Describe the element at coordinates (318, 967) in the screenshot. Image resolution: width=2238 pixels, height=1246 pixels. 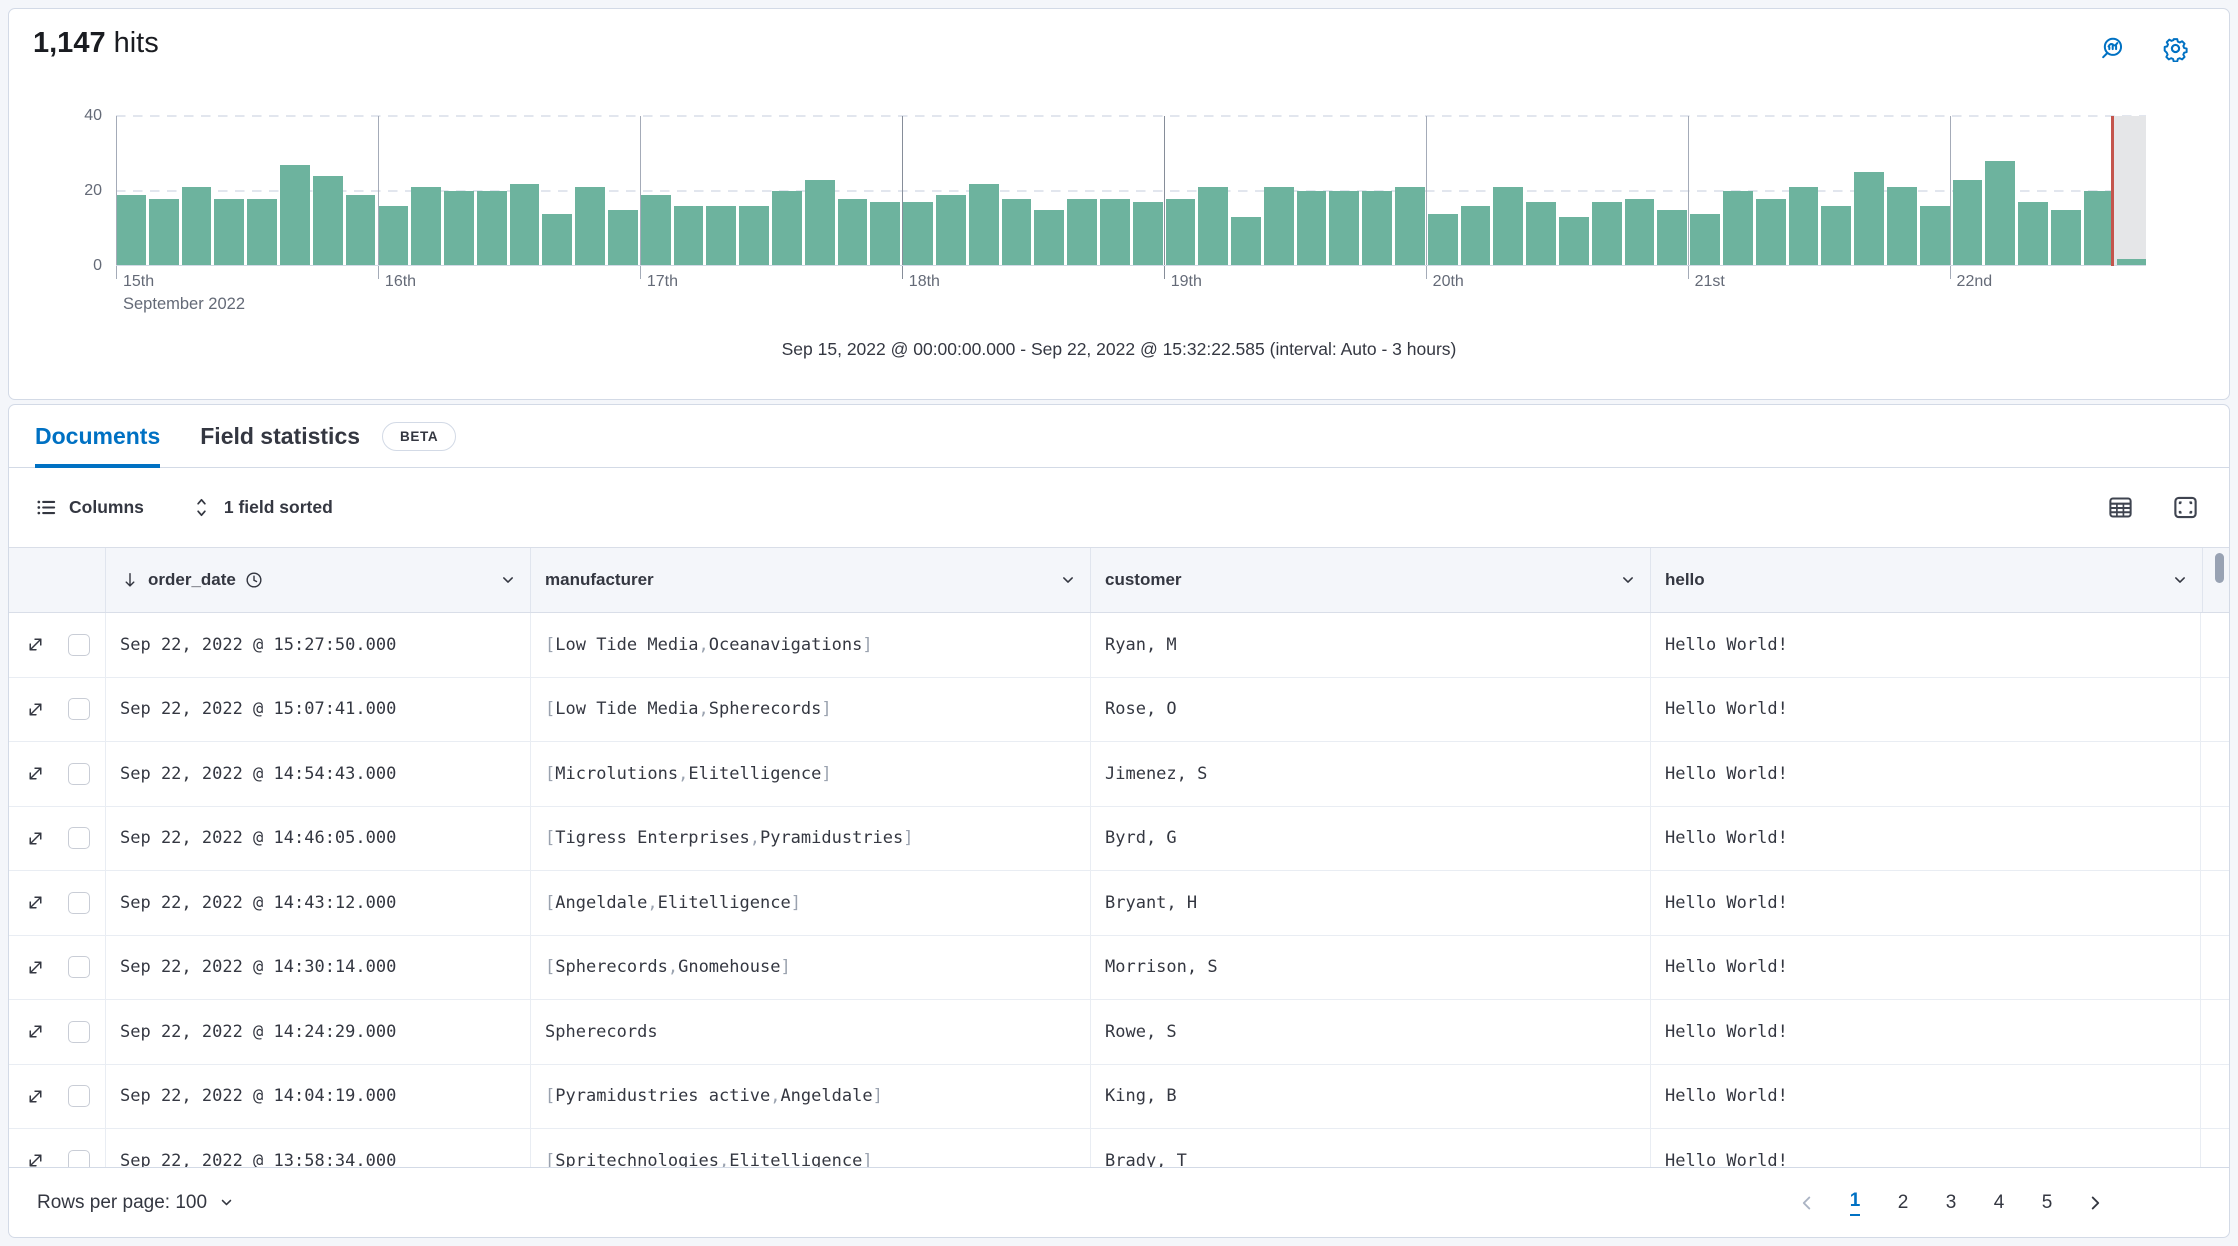
I see `cell-order-date: Sep 22, 2022 @ 14:30:14.000` at that location.